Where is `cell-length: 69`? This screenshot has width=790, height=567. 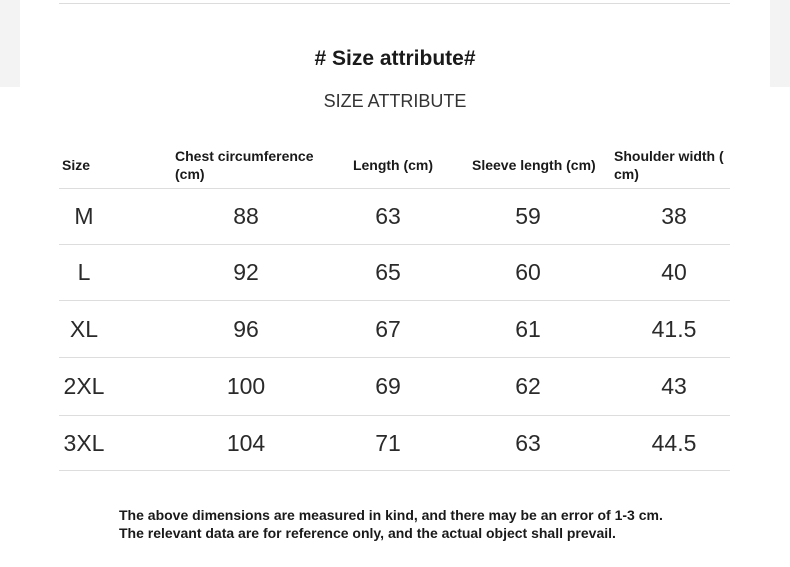 cell-length: 69 is located at coordinates (388, 386).